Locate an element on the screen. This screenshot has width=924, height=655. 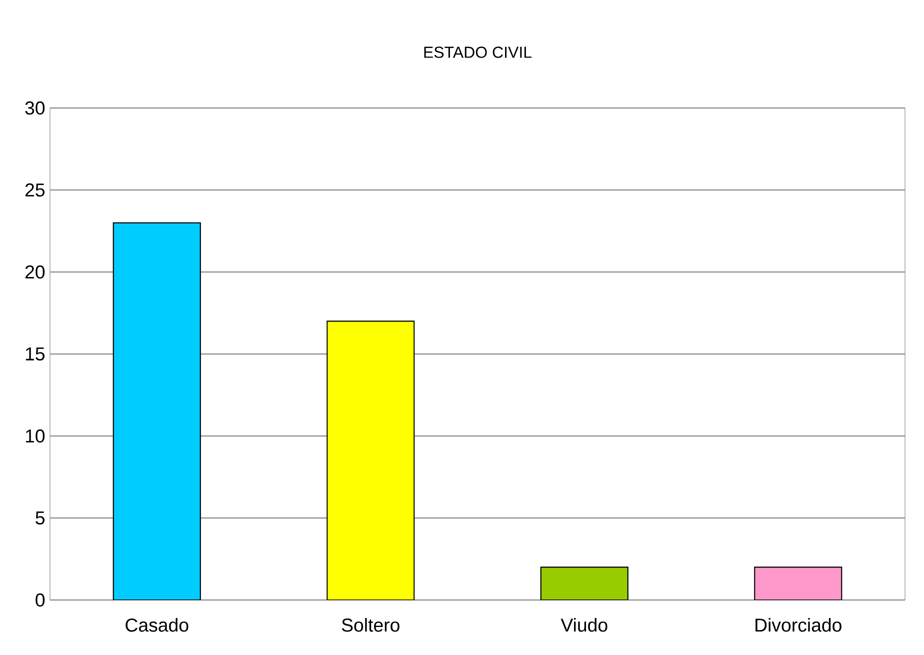
x-tick-label: Divorciado is located at coordinates (799, 625).